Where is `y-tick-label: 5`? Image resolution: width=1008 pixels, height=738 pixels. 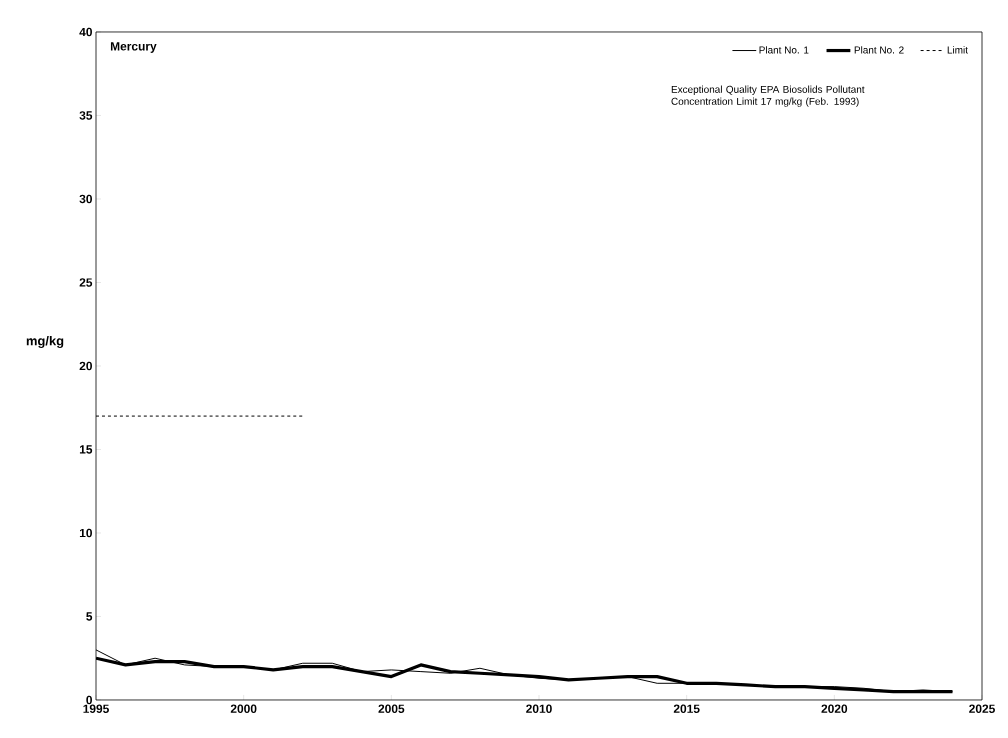 y-tick-label: 5 is located at coordinates (89, 616).